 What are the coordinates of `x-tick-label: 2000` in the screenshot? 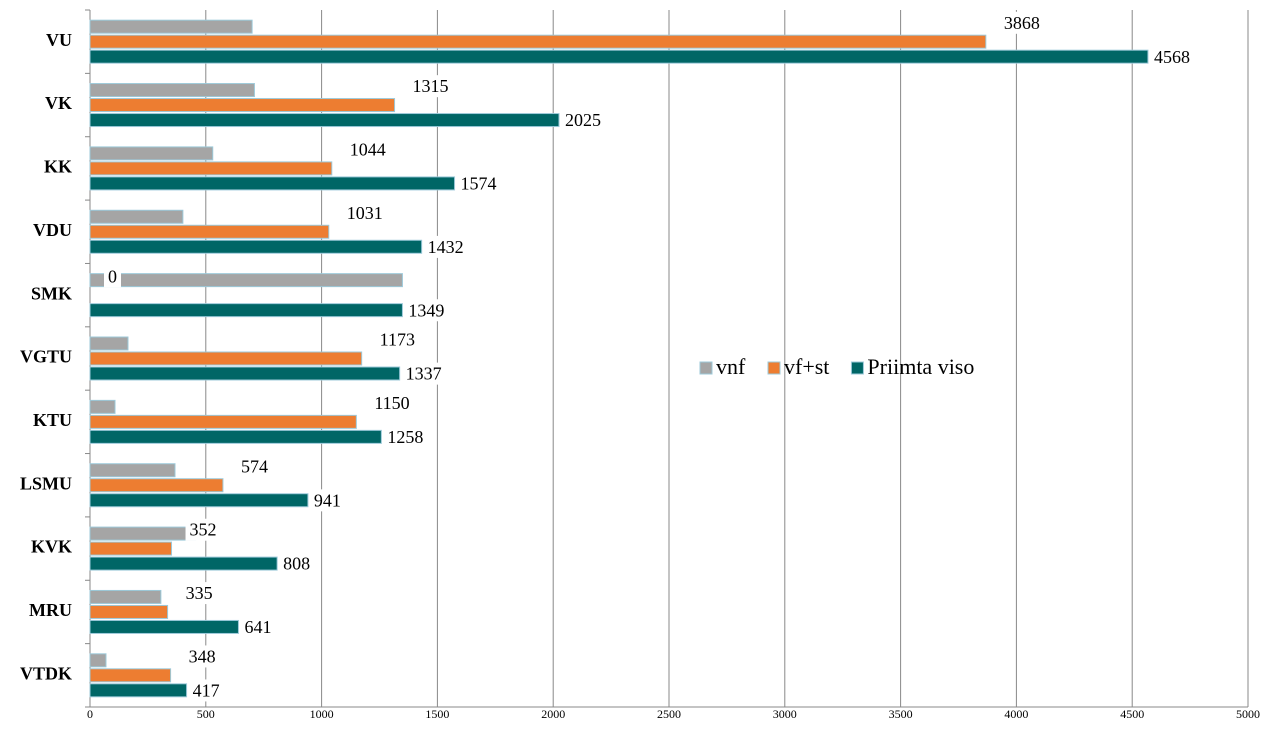 It's located at (553, 714).